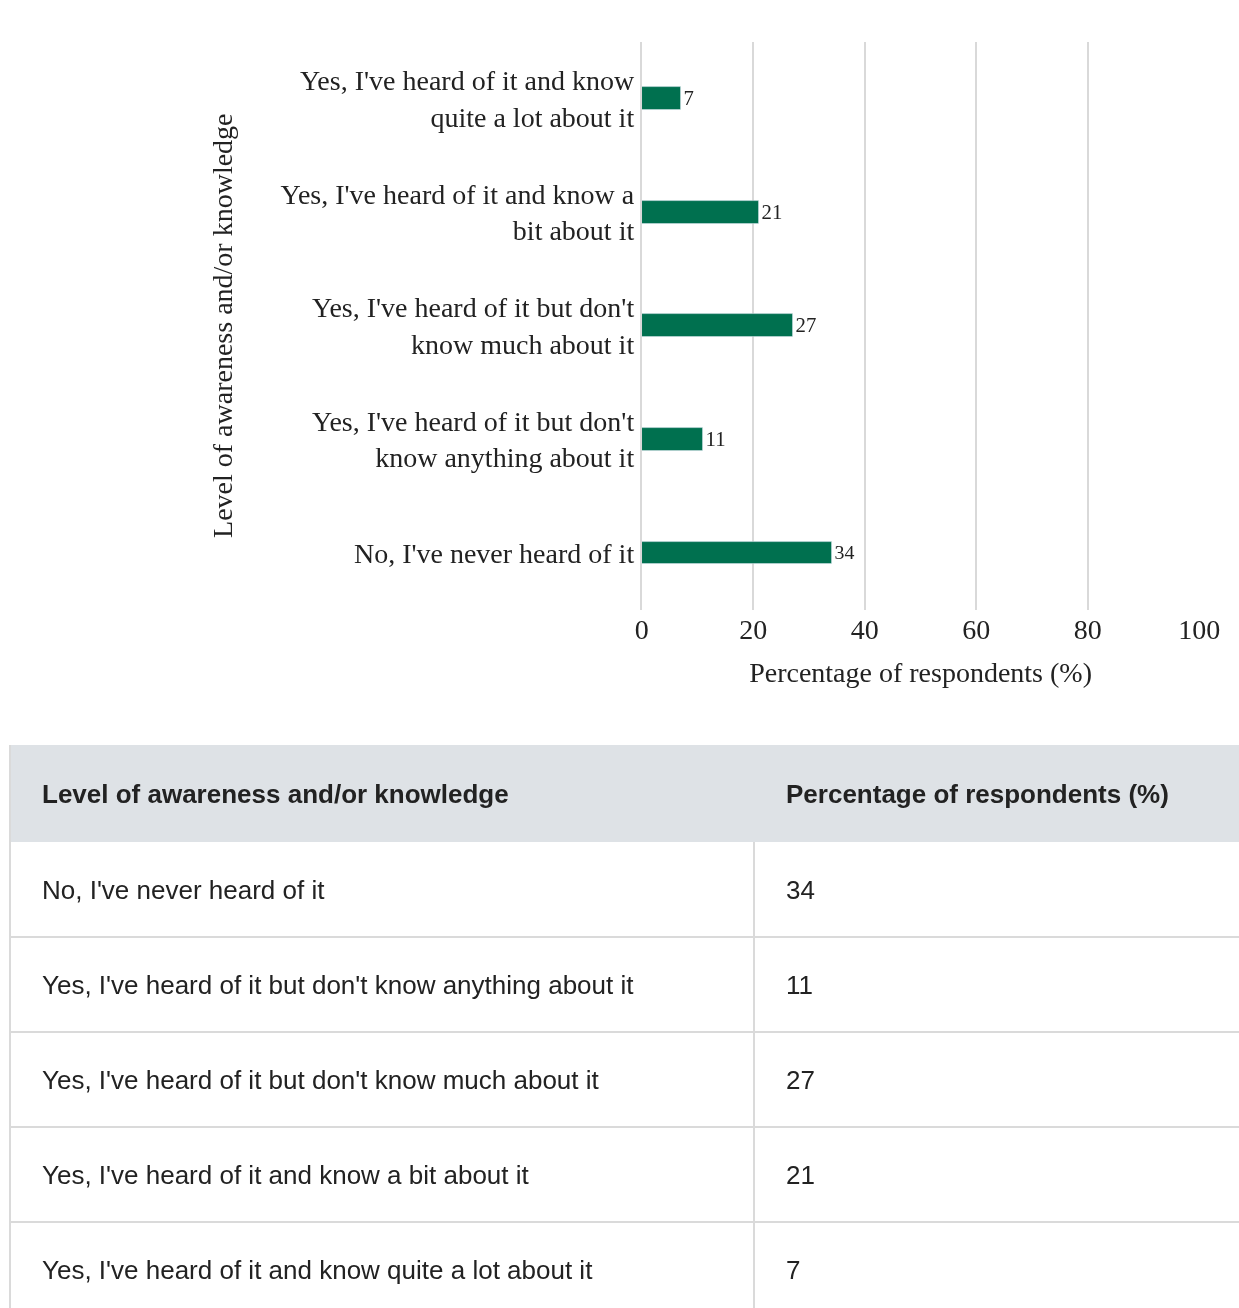 This screenshot has height=1308, width=1239. I want to click on x-tick-label: 100, so click(1199, 629).